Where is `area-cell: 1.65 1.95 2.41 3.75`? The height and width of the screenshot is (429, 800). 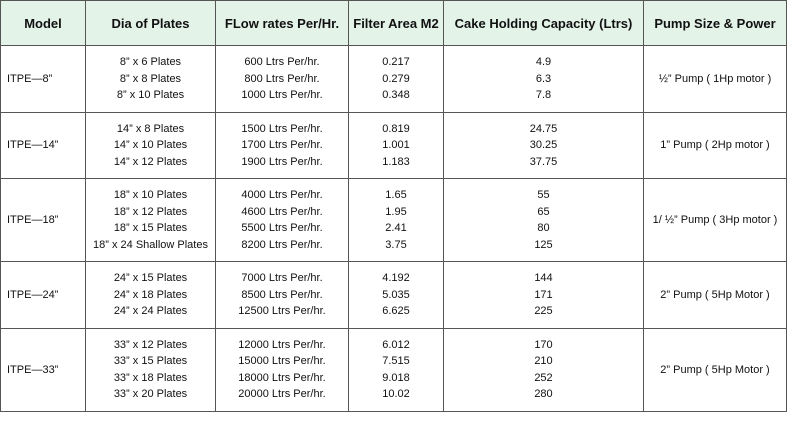 area-cell: 1.65 1.95 2.41 3.75 is located at coordinates (396, 220).